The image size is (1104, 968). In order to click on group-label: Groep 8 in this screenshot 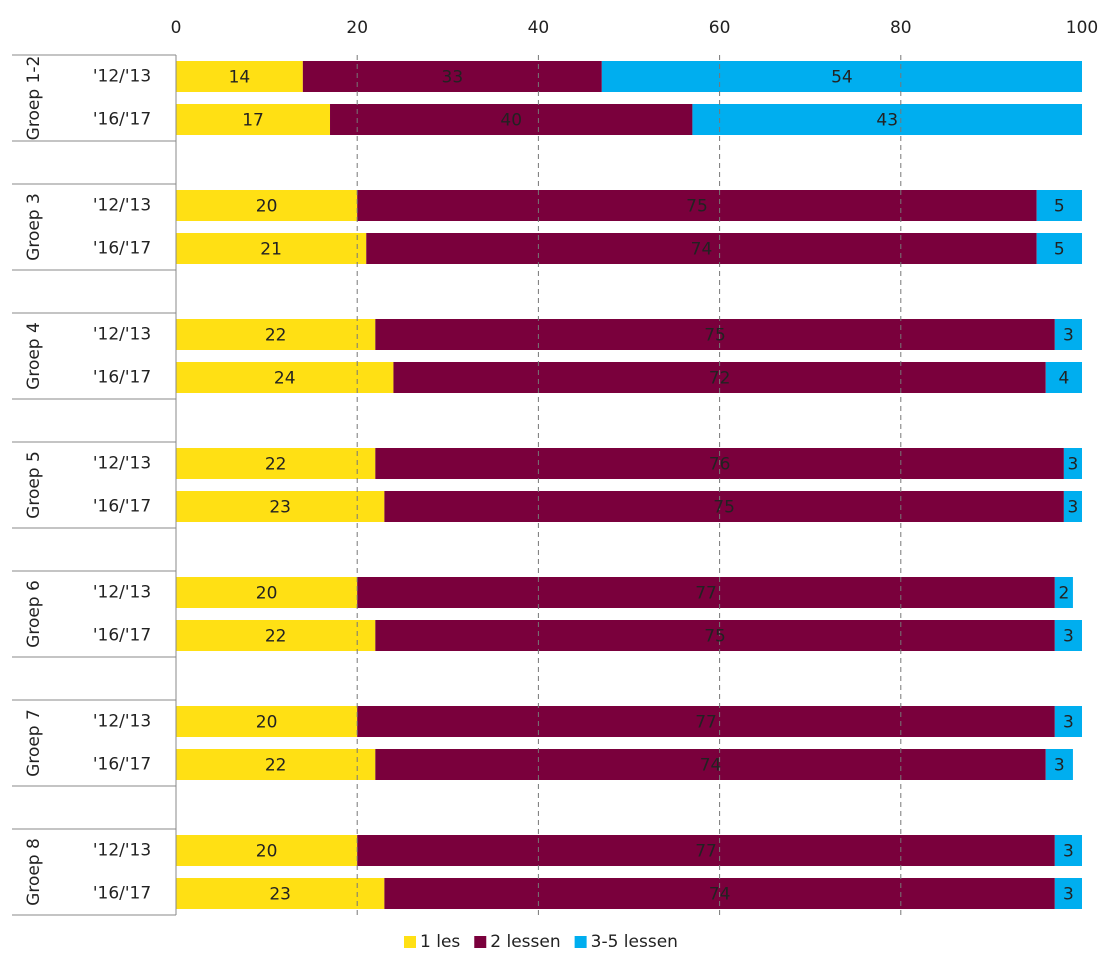, I will do `click(34, 872)`.